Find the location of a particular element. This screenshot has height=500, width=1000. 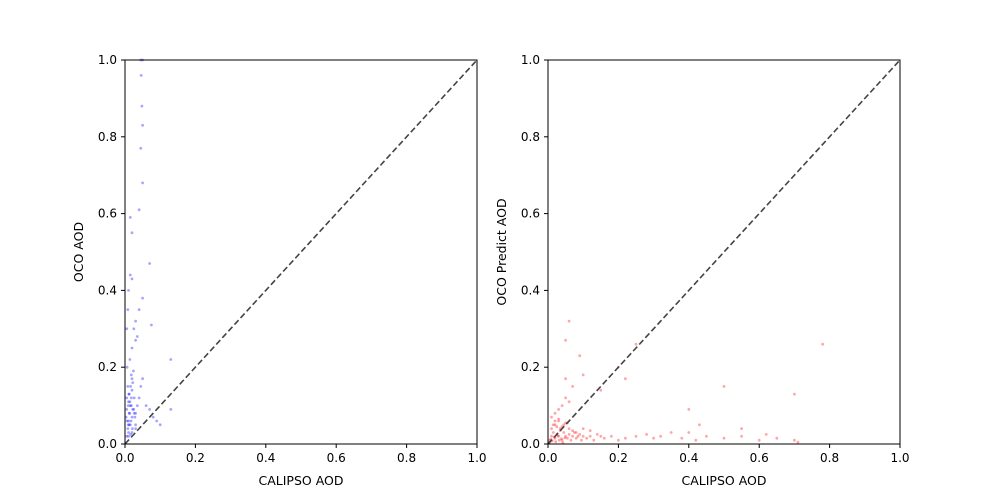

y-tick-label: 0.4 is located at coordinates (107, 290).